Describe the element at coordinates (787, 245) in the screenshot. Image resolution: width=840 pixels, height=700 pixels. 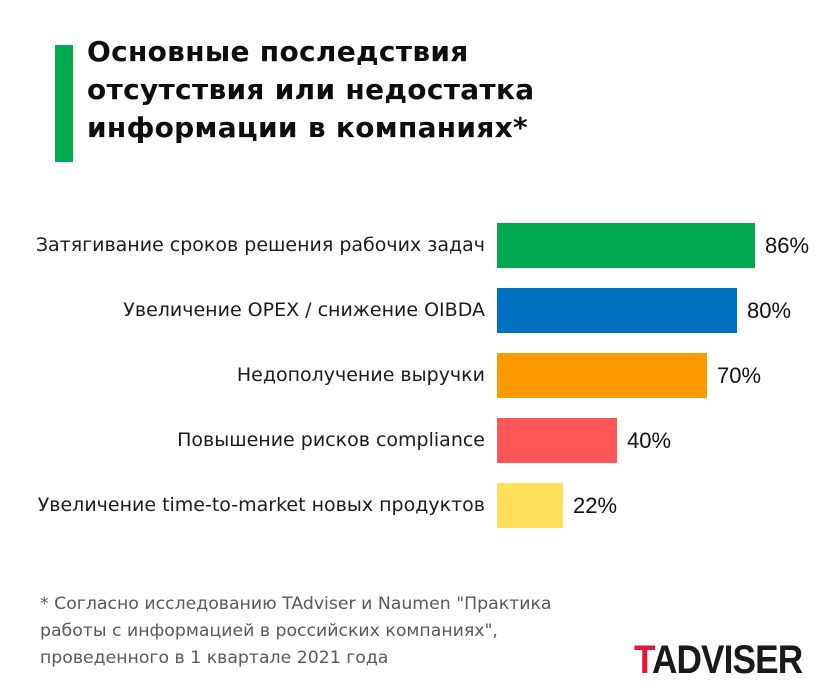
I see `bar-value: 86%` at that location.